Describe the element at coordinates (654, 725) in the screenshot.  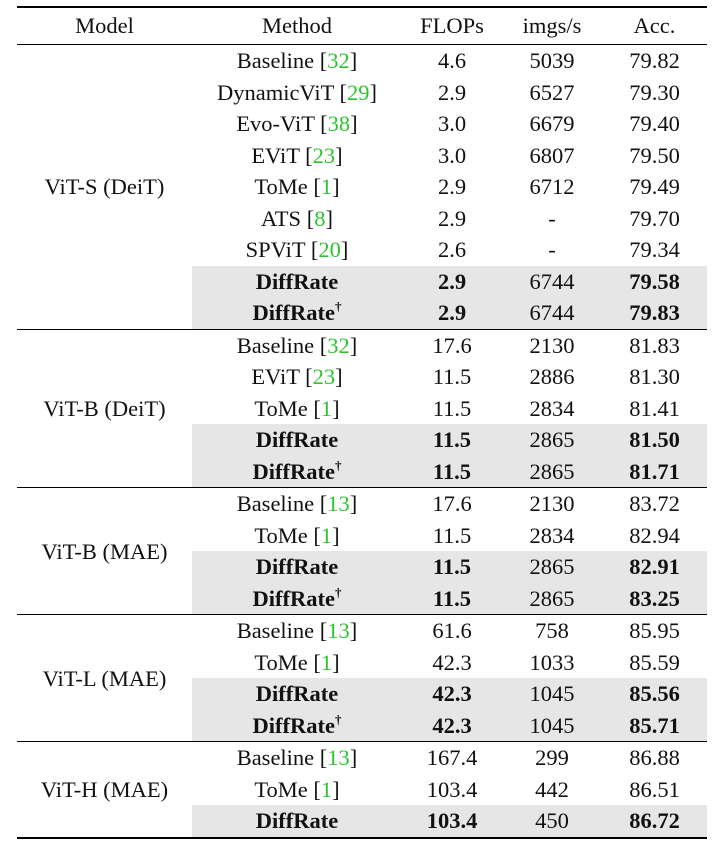
I see `accuracy-cell: 85.71` at that location.